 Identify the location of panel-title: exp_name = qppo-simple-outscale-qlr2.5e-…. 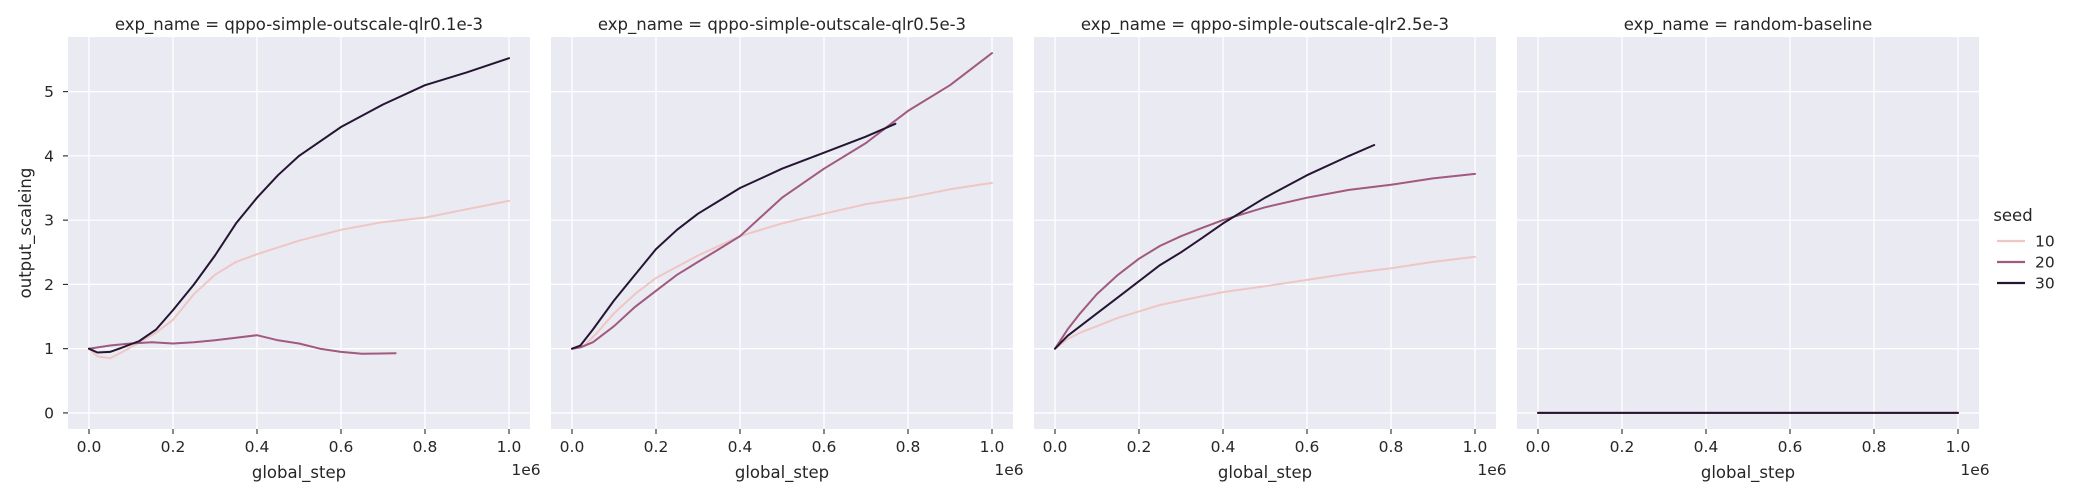
(1265, 25).